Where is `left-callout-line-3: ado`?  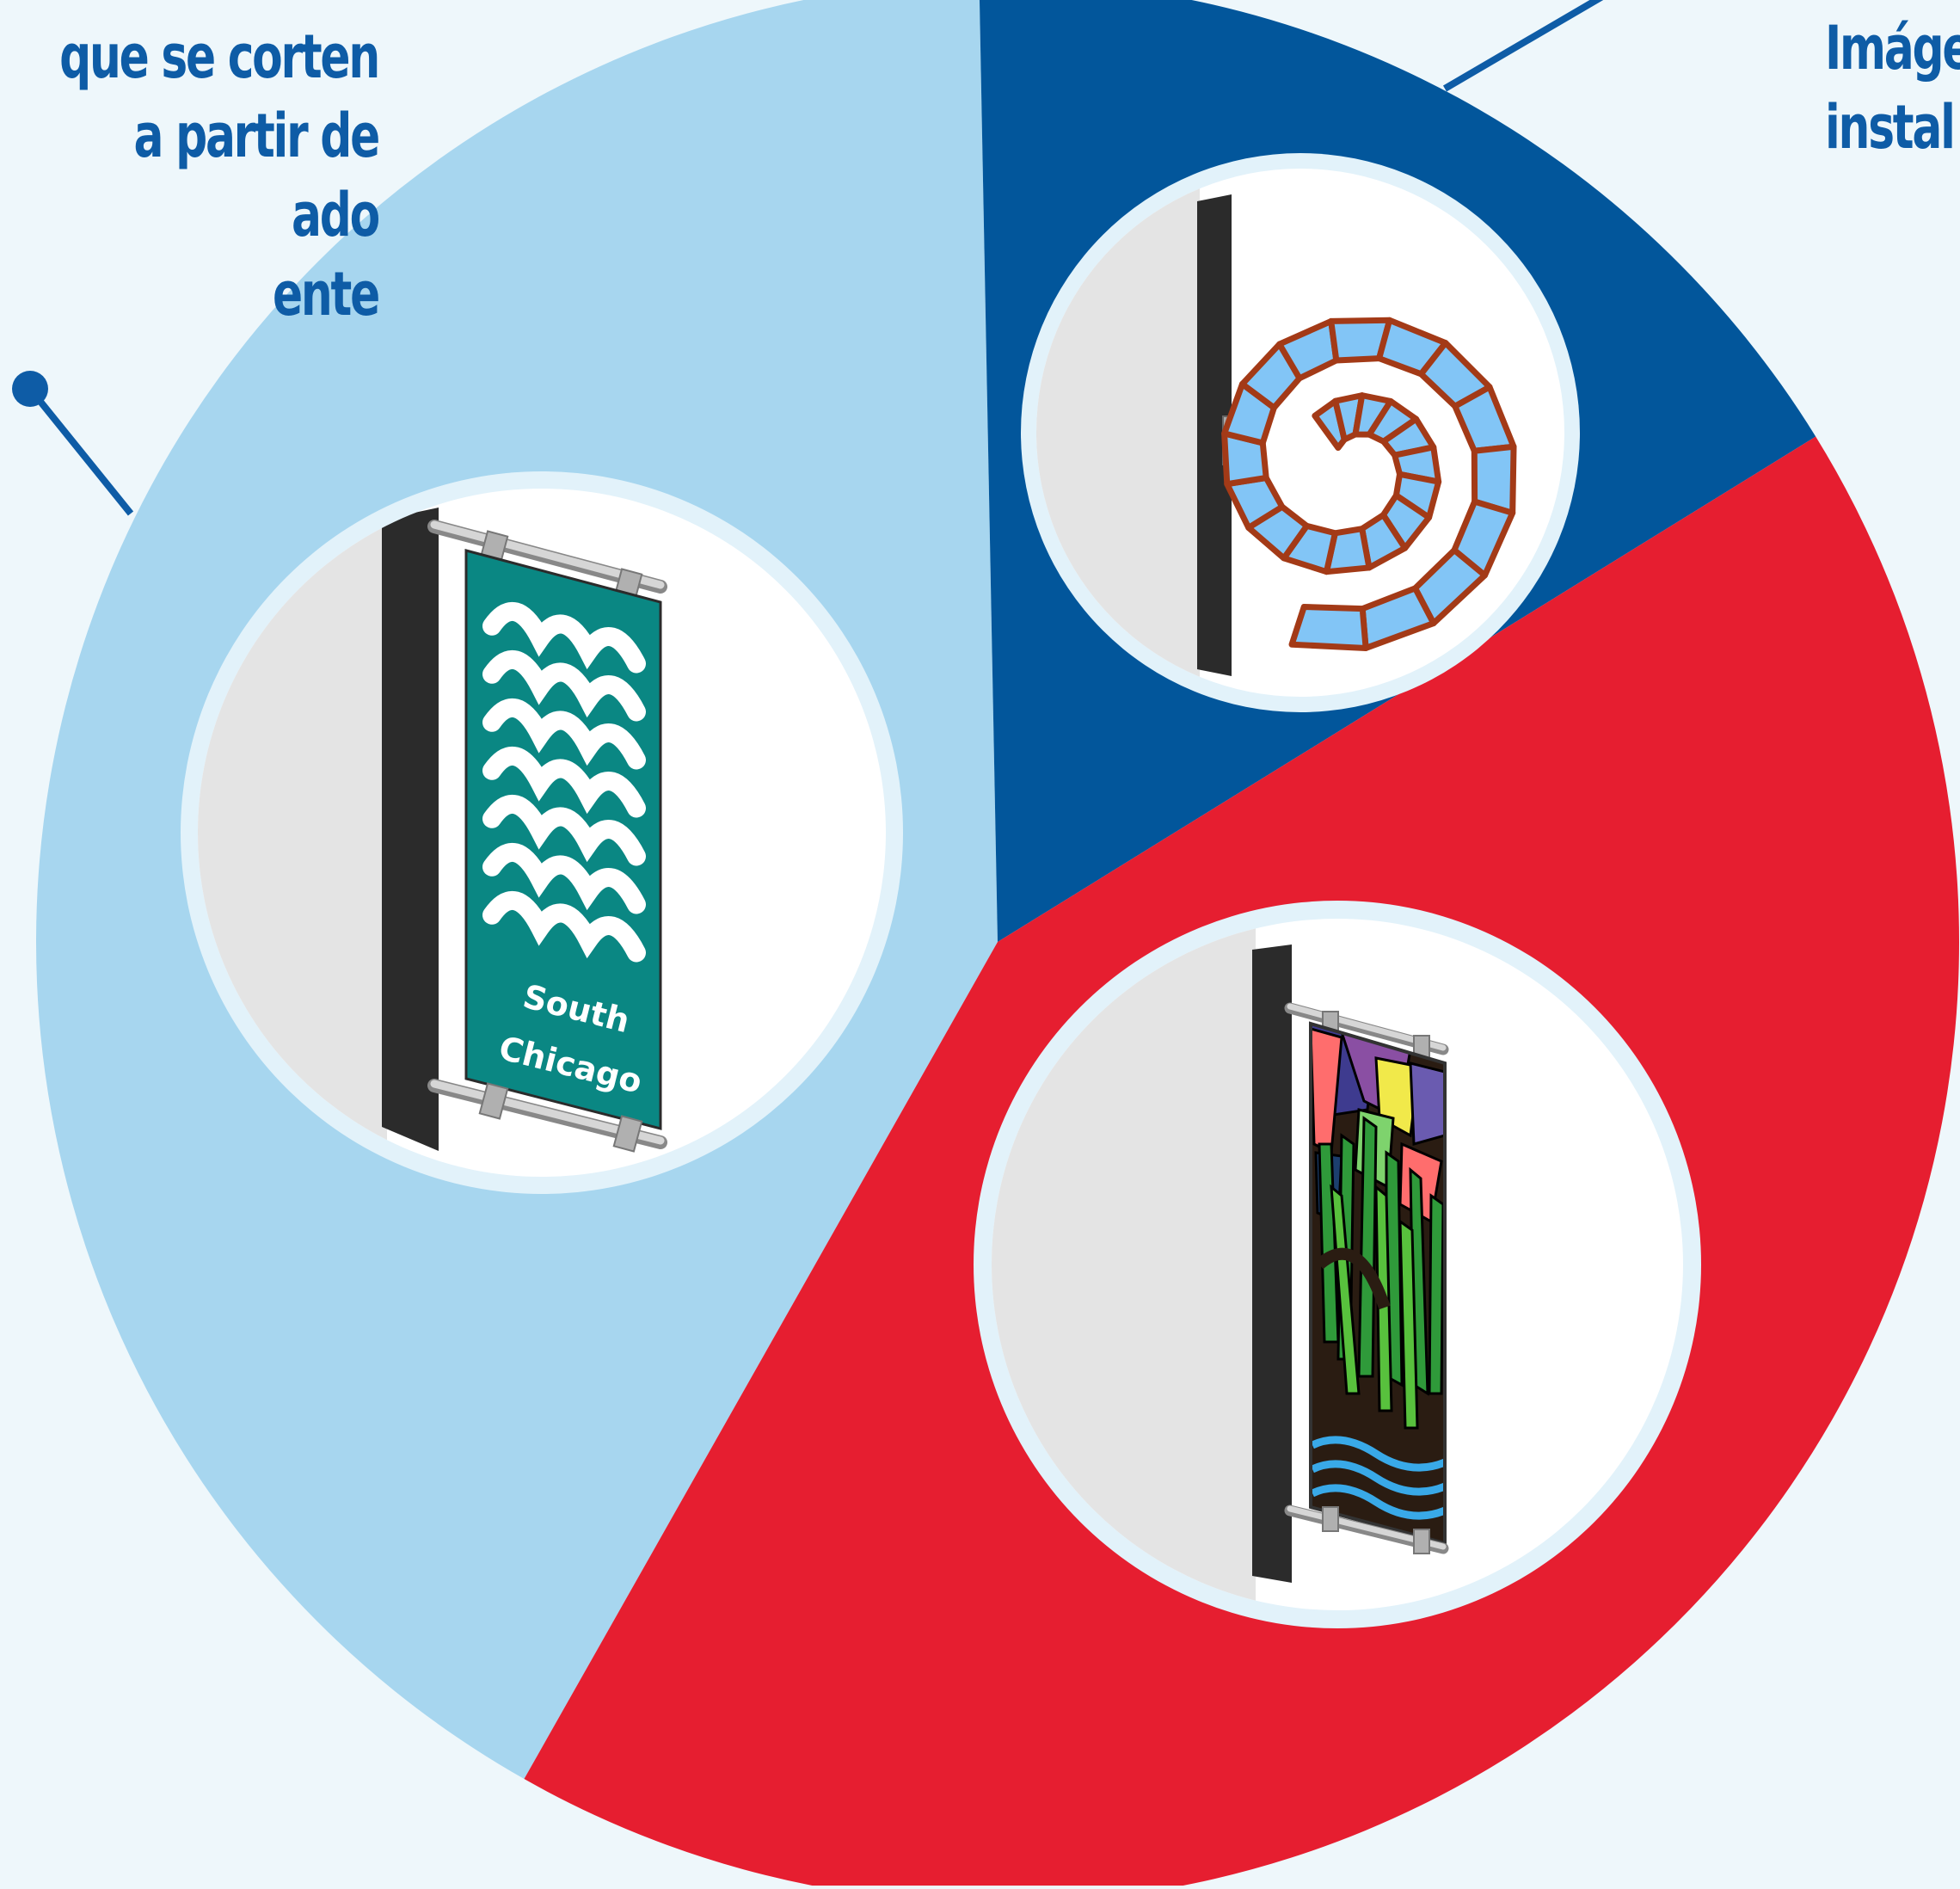 left-callout-line-3: ado is located at coordinates (336, 215).